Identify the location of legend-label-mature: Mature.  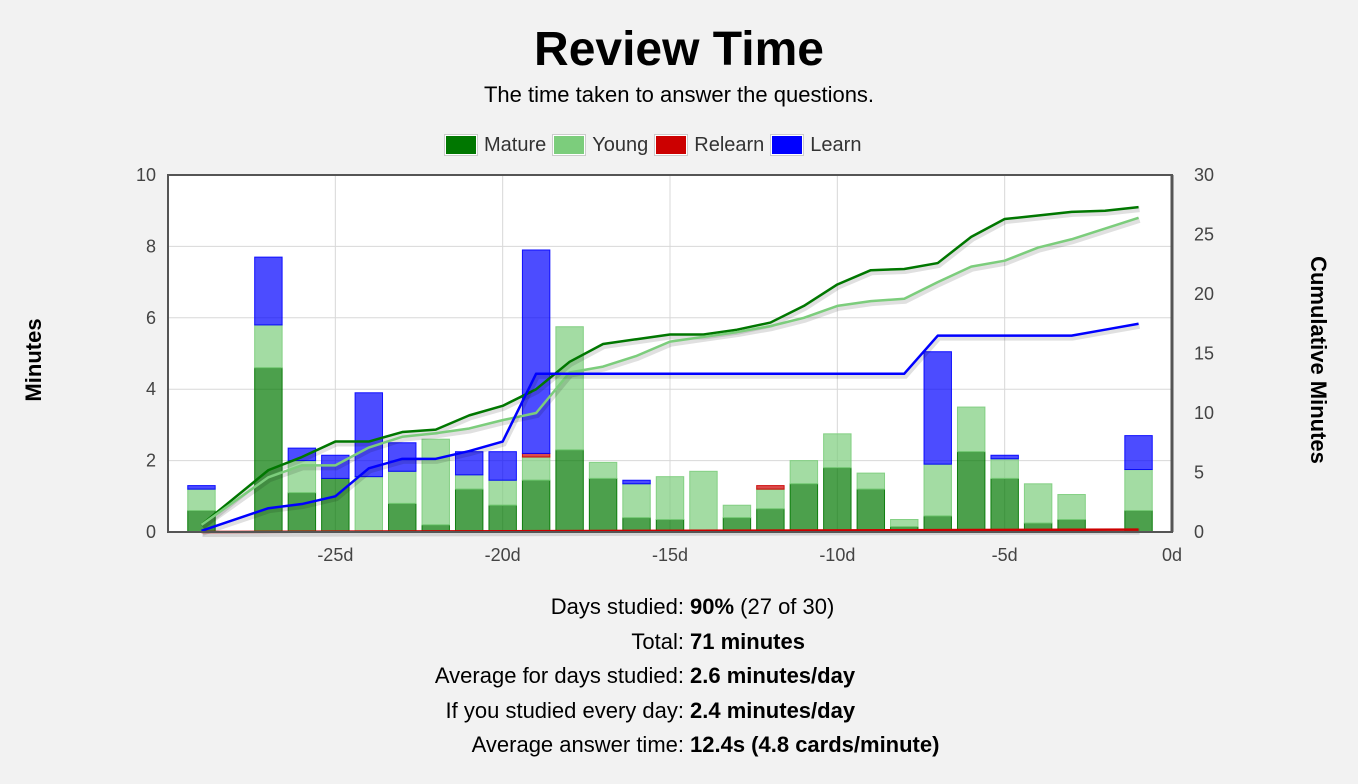
(515, 144).